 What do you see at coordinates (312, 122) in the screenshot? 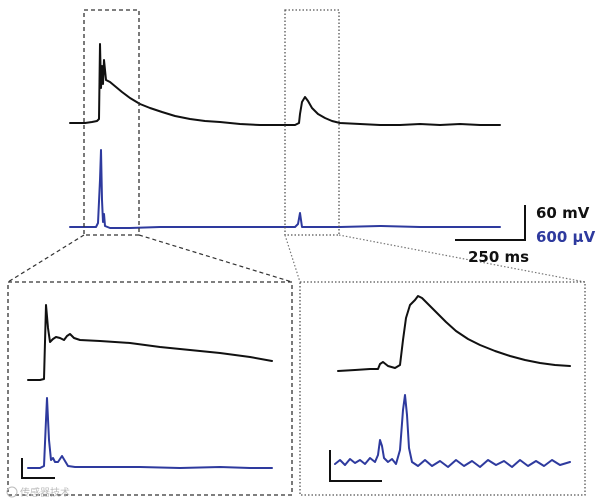
I see `selection-box-second-spike` at bounding box center [312, 122].